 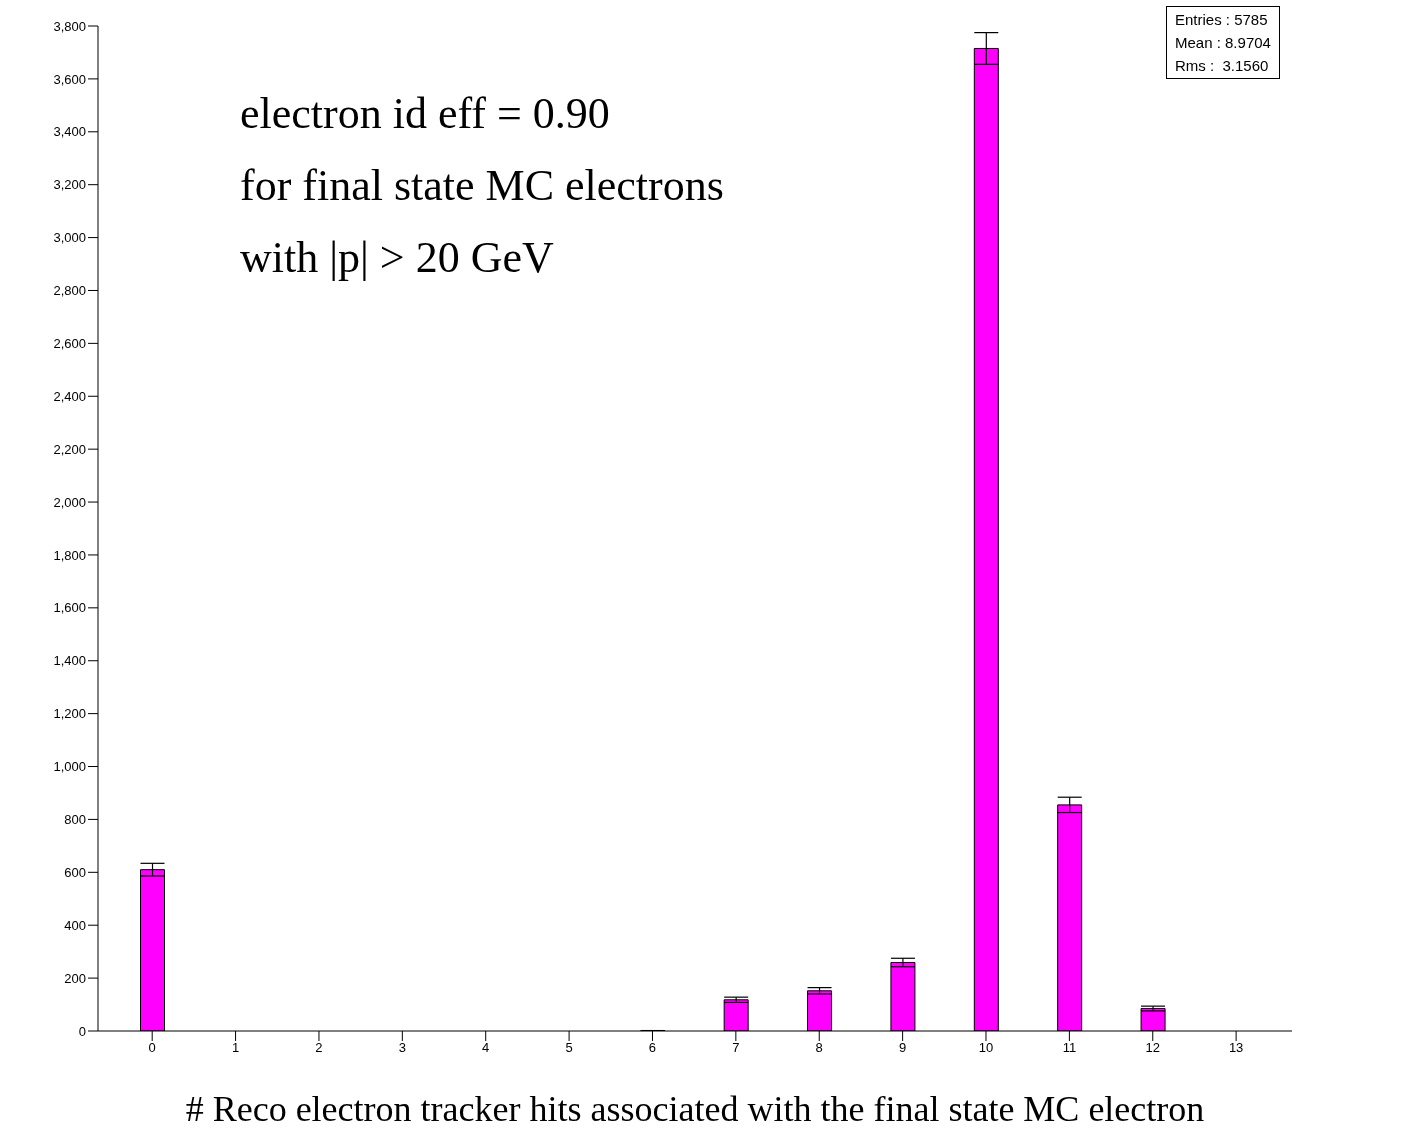 I want to click on y-tick-label: 1,200, so click(x=69, y=714).